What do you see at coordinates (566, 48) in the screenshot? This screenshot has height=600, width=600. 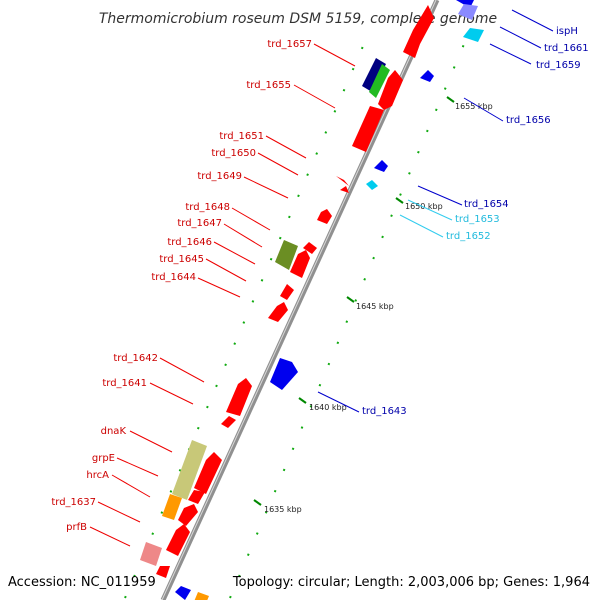 I see `label-trd_1661: trd_1661` at bounding box center [566, 48].